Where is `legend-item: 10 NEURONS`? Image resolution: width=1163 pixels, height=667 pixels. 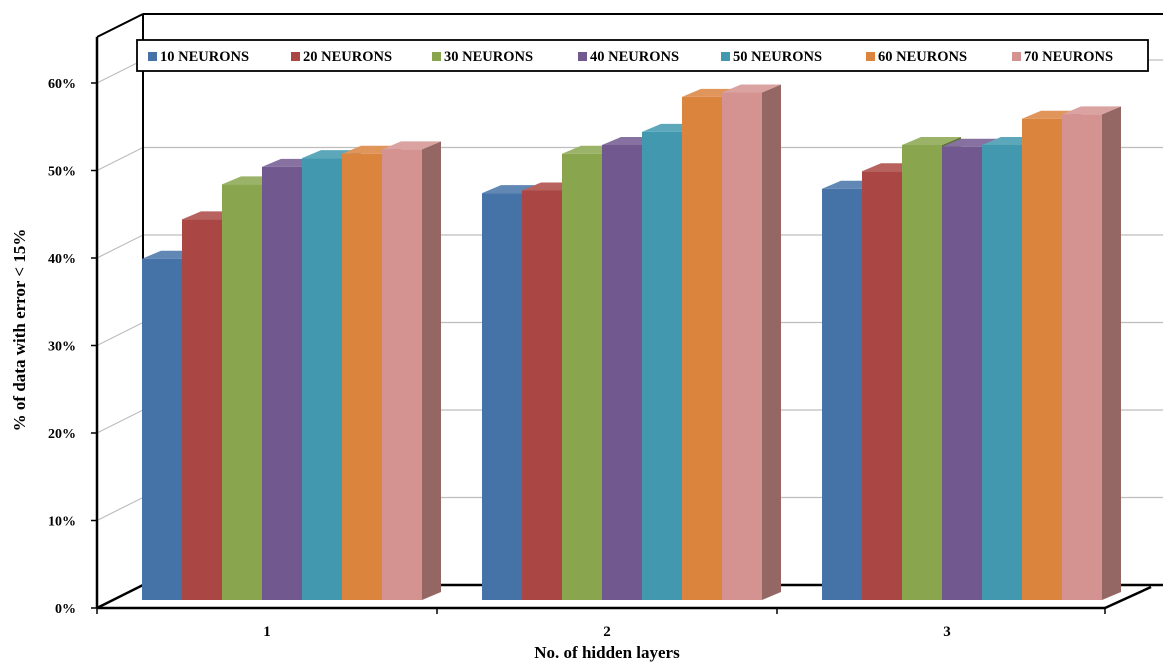
legend-item: 10 NEURONS is located at coordinates (198, 57).